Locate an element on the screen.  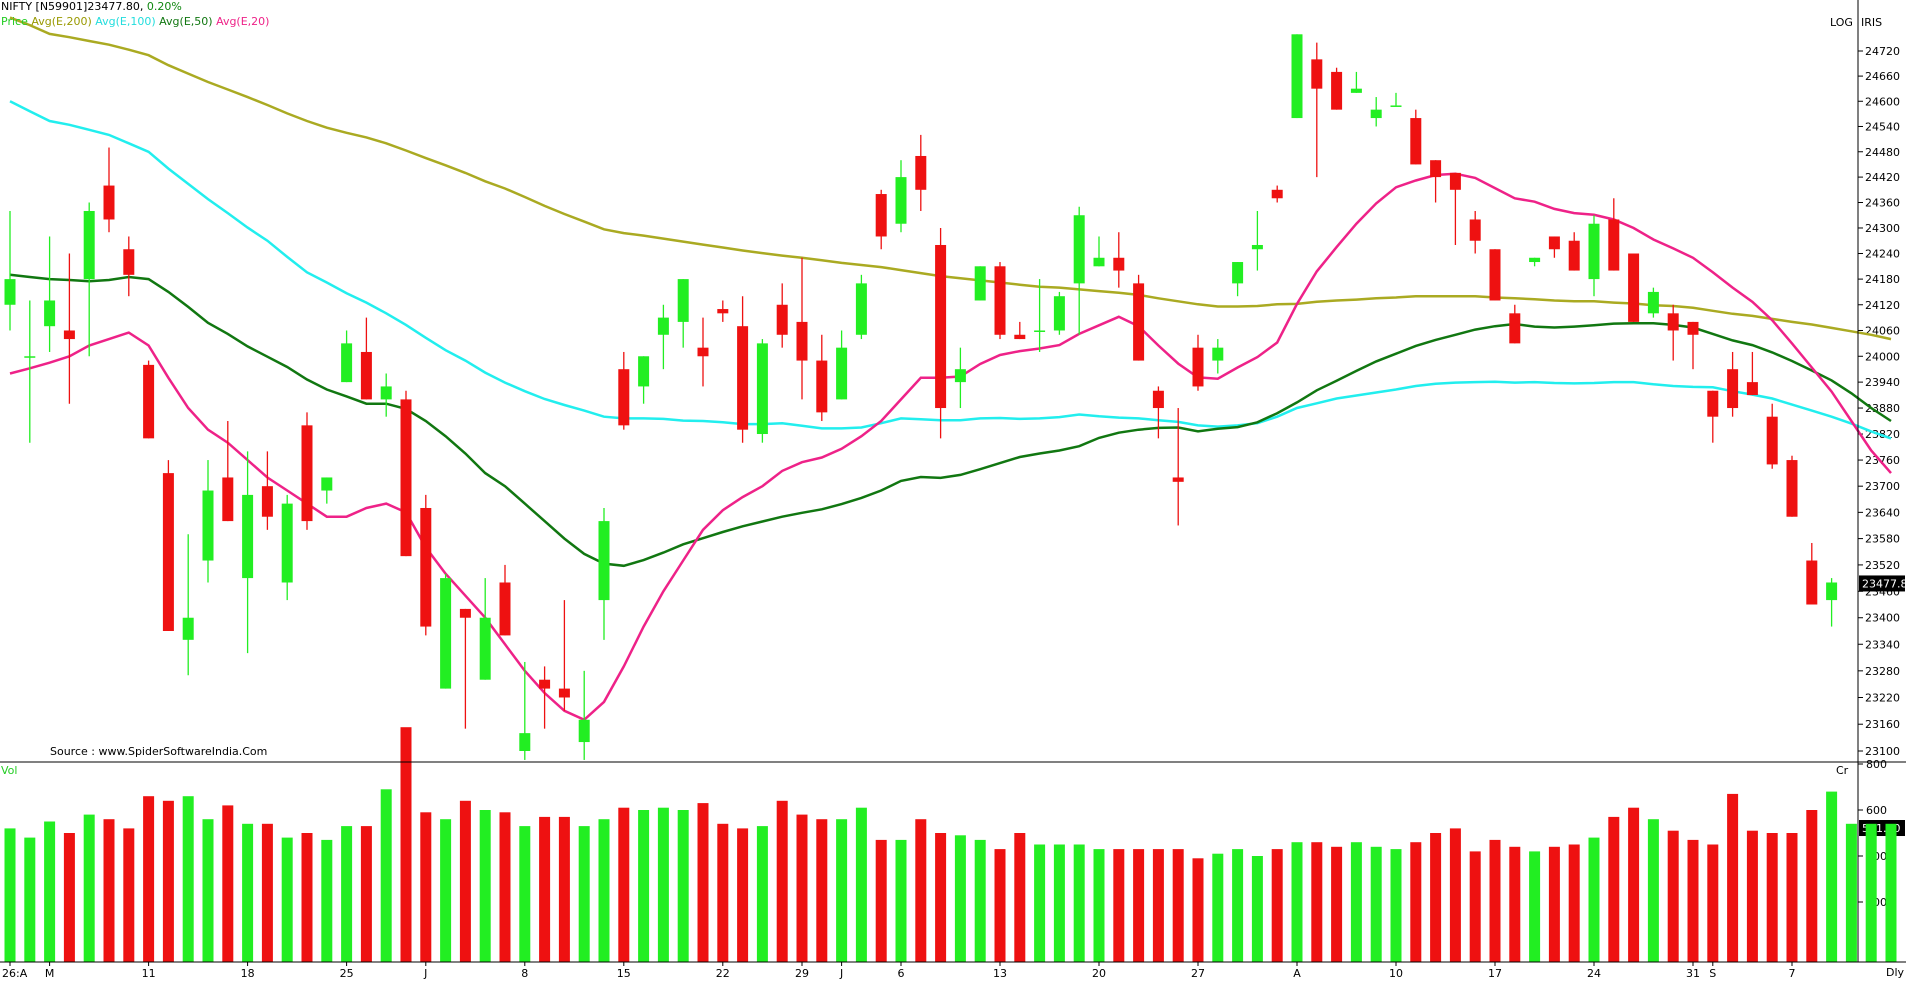
date-label-4: 25 is located at coordinates (347, 973).